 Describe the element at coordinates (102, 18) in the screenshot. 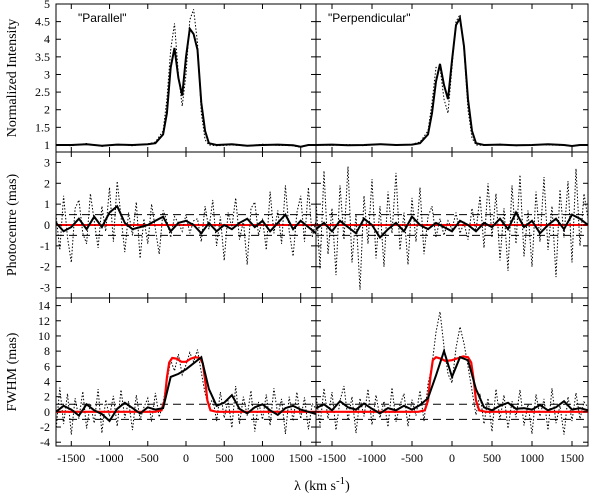

I see `column-title-parallel: "Parallel"` at that location.